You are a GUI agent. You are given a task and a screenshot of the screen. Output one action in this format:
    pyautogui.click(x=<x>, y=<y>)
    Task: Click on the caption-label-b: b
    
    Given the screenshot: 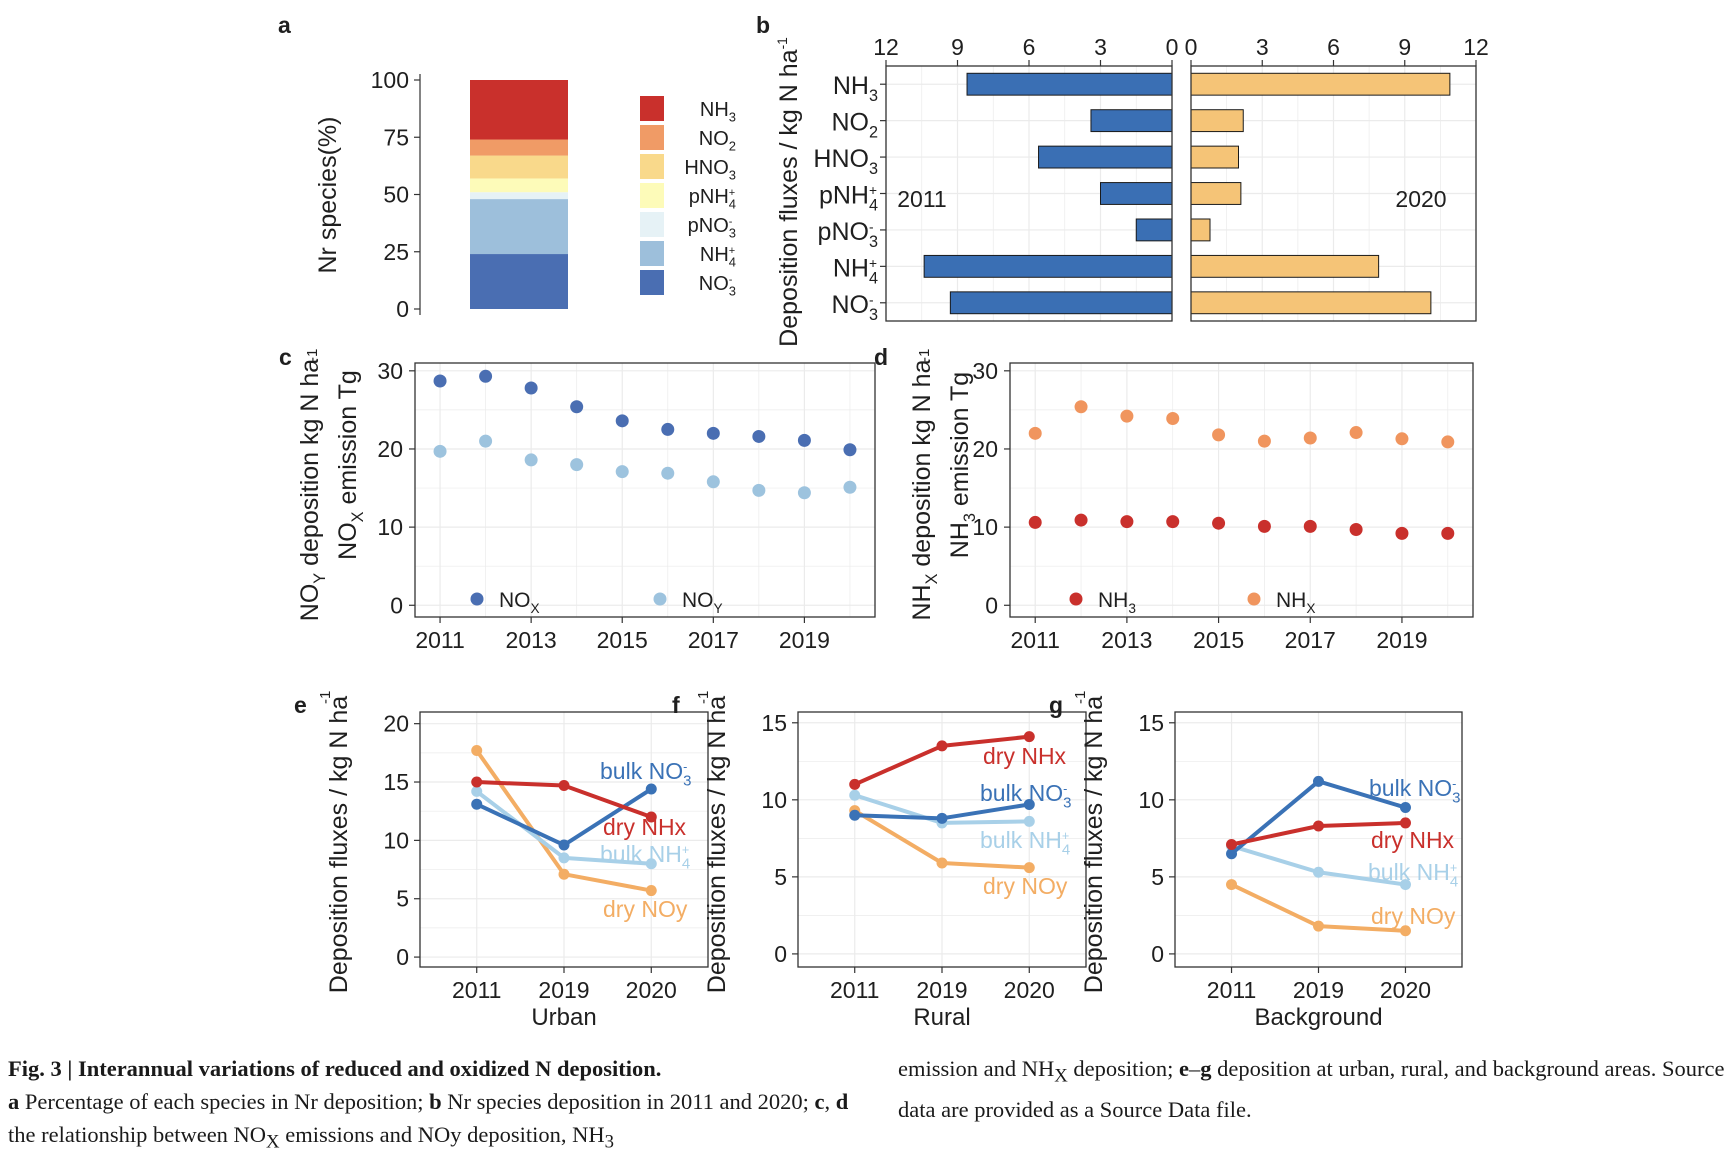 What is the action you would take?
    pyautogui.click(x=435, y=1101)
    